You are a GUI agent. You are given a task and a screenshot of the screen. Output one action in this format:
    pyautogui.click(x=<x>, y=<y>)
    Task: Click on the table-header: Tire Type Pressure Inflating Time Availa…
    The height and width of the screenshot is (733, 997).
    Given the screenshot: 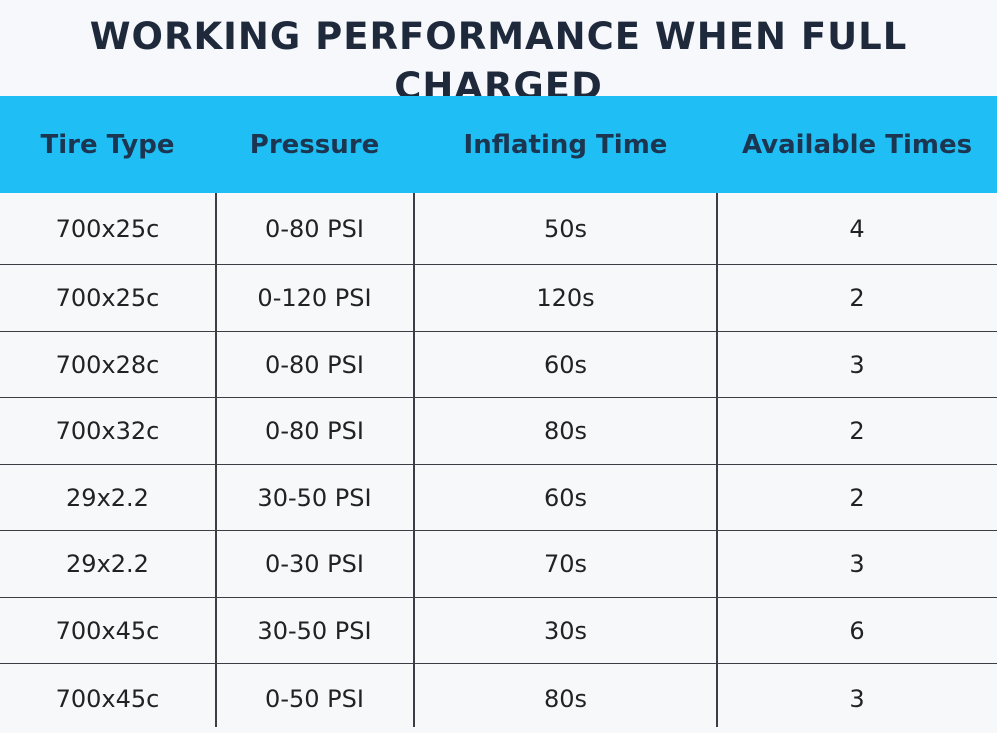 What is the action you would take?
    pyautogui.click(x=498, y=144)
    